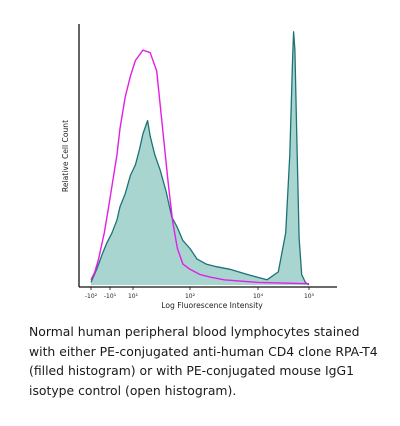 This screenshot has height=426, width=400. I want to click on x-tick-label: -10¹, so click(110, 296).